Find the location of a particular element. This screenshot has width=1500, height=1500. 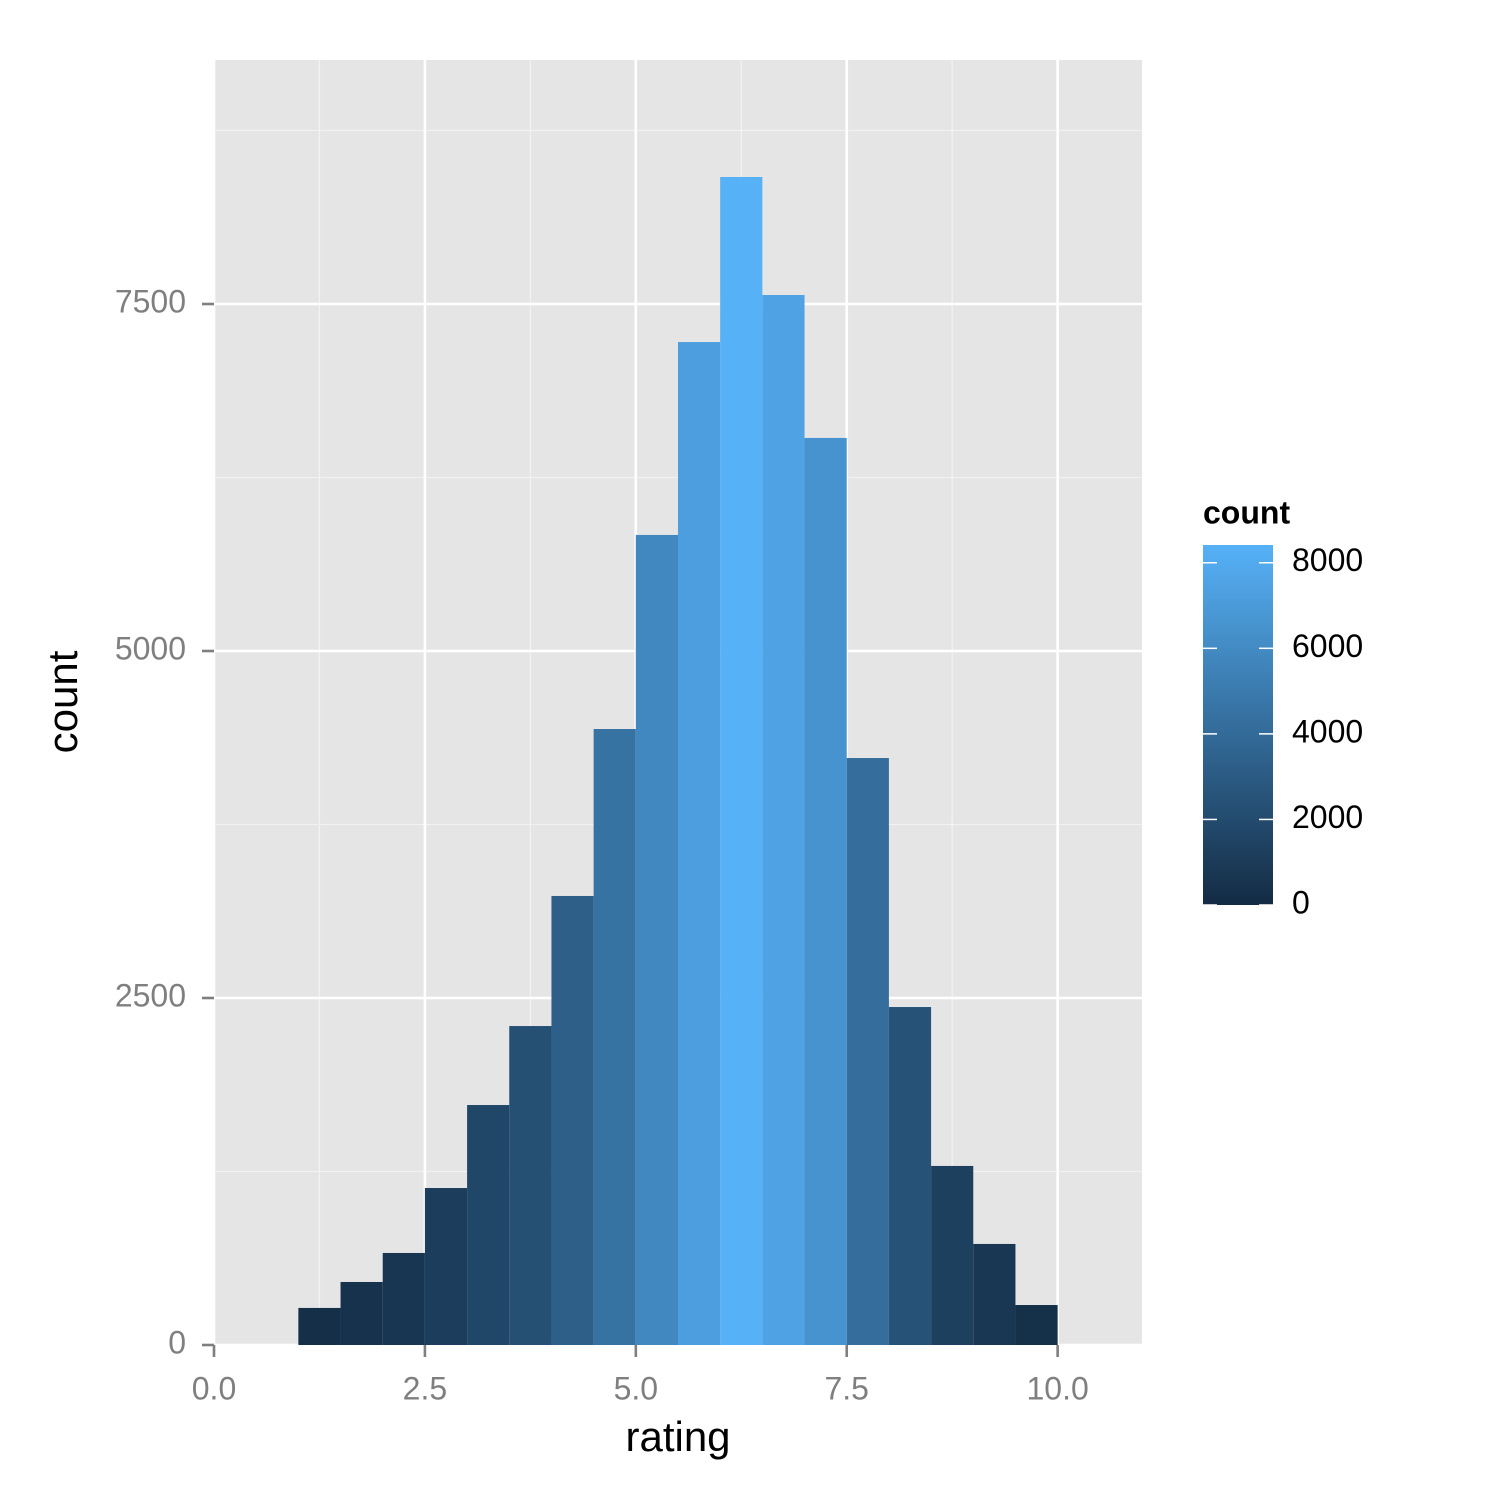

x-tick-label: 0.0 is located at coordinates (214, 1388).